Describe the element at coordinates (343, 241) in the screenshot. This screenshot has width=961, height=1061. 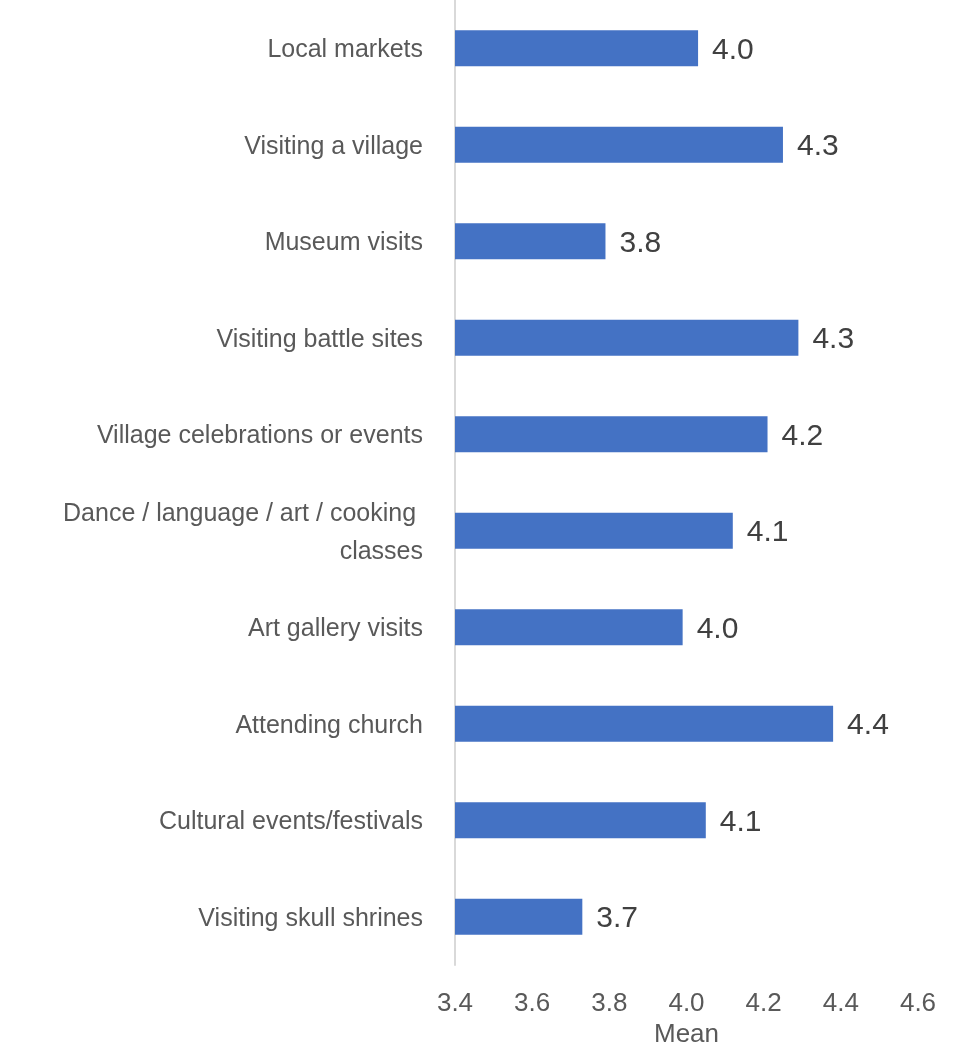
I see `y-tick-label: Museum visits` at that location.